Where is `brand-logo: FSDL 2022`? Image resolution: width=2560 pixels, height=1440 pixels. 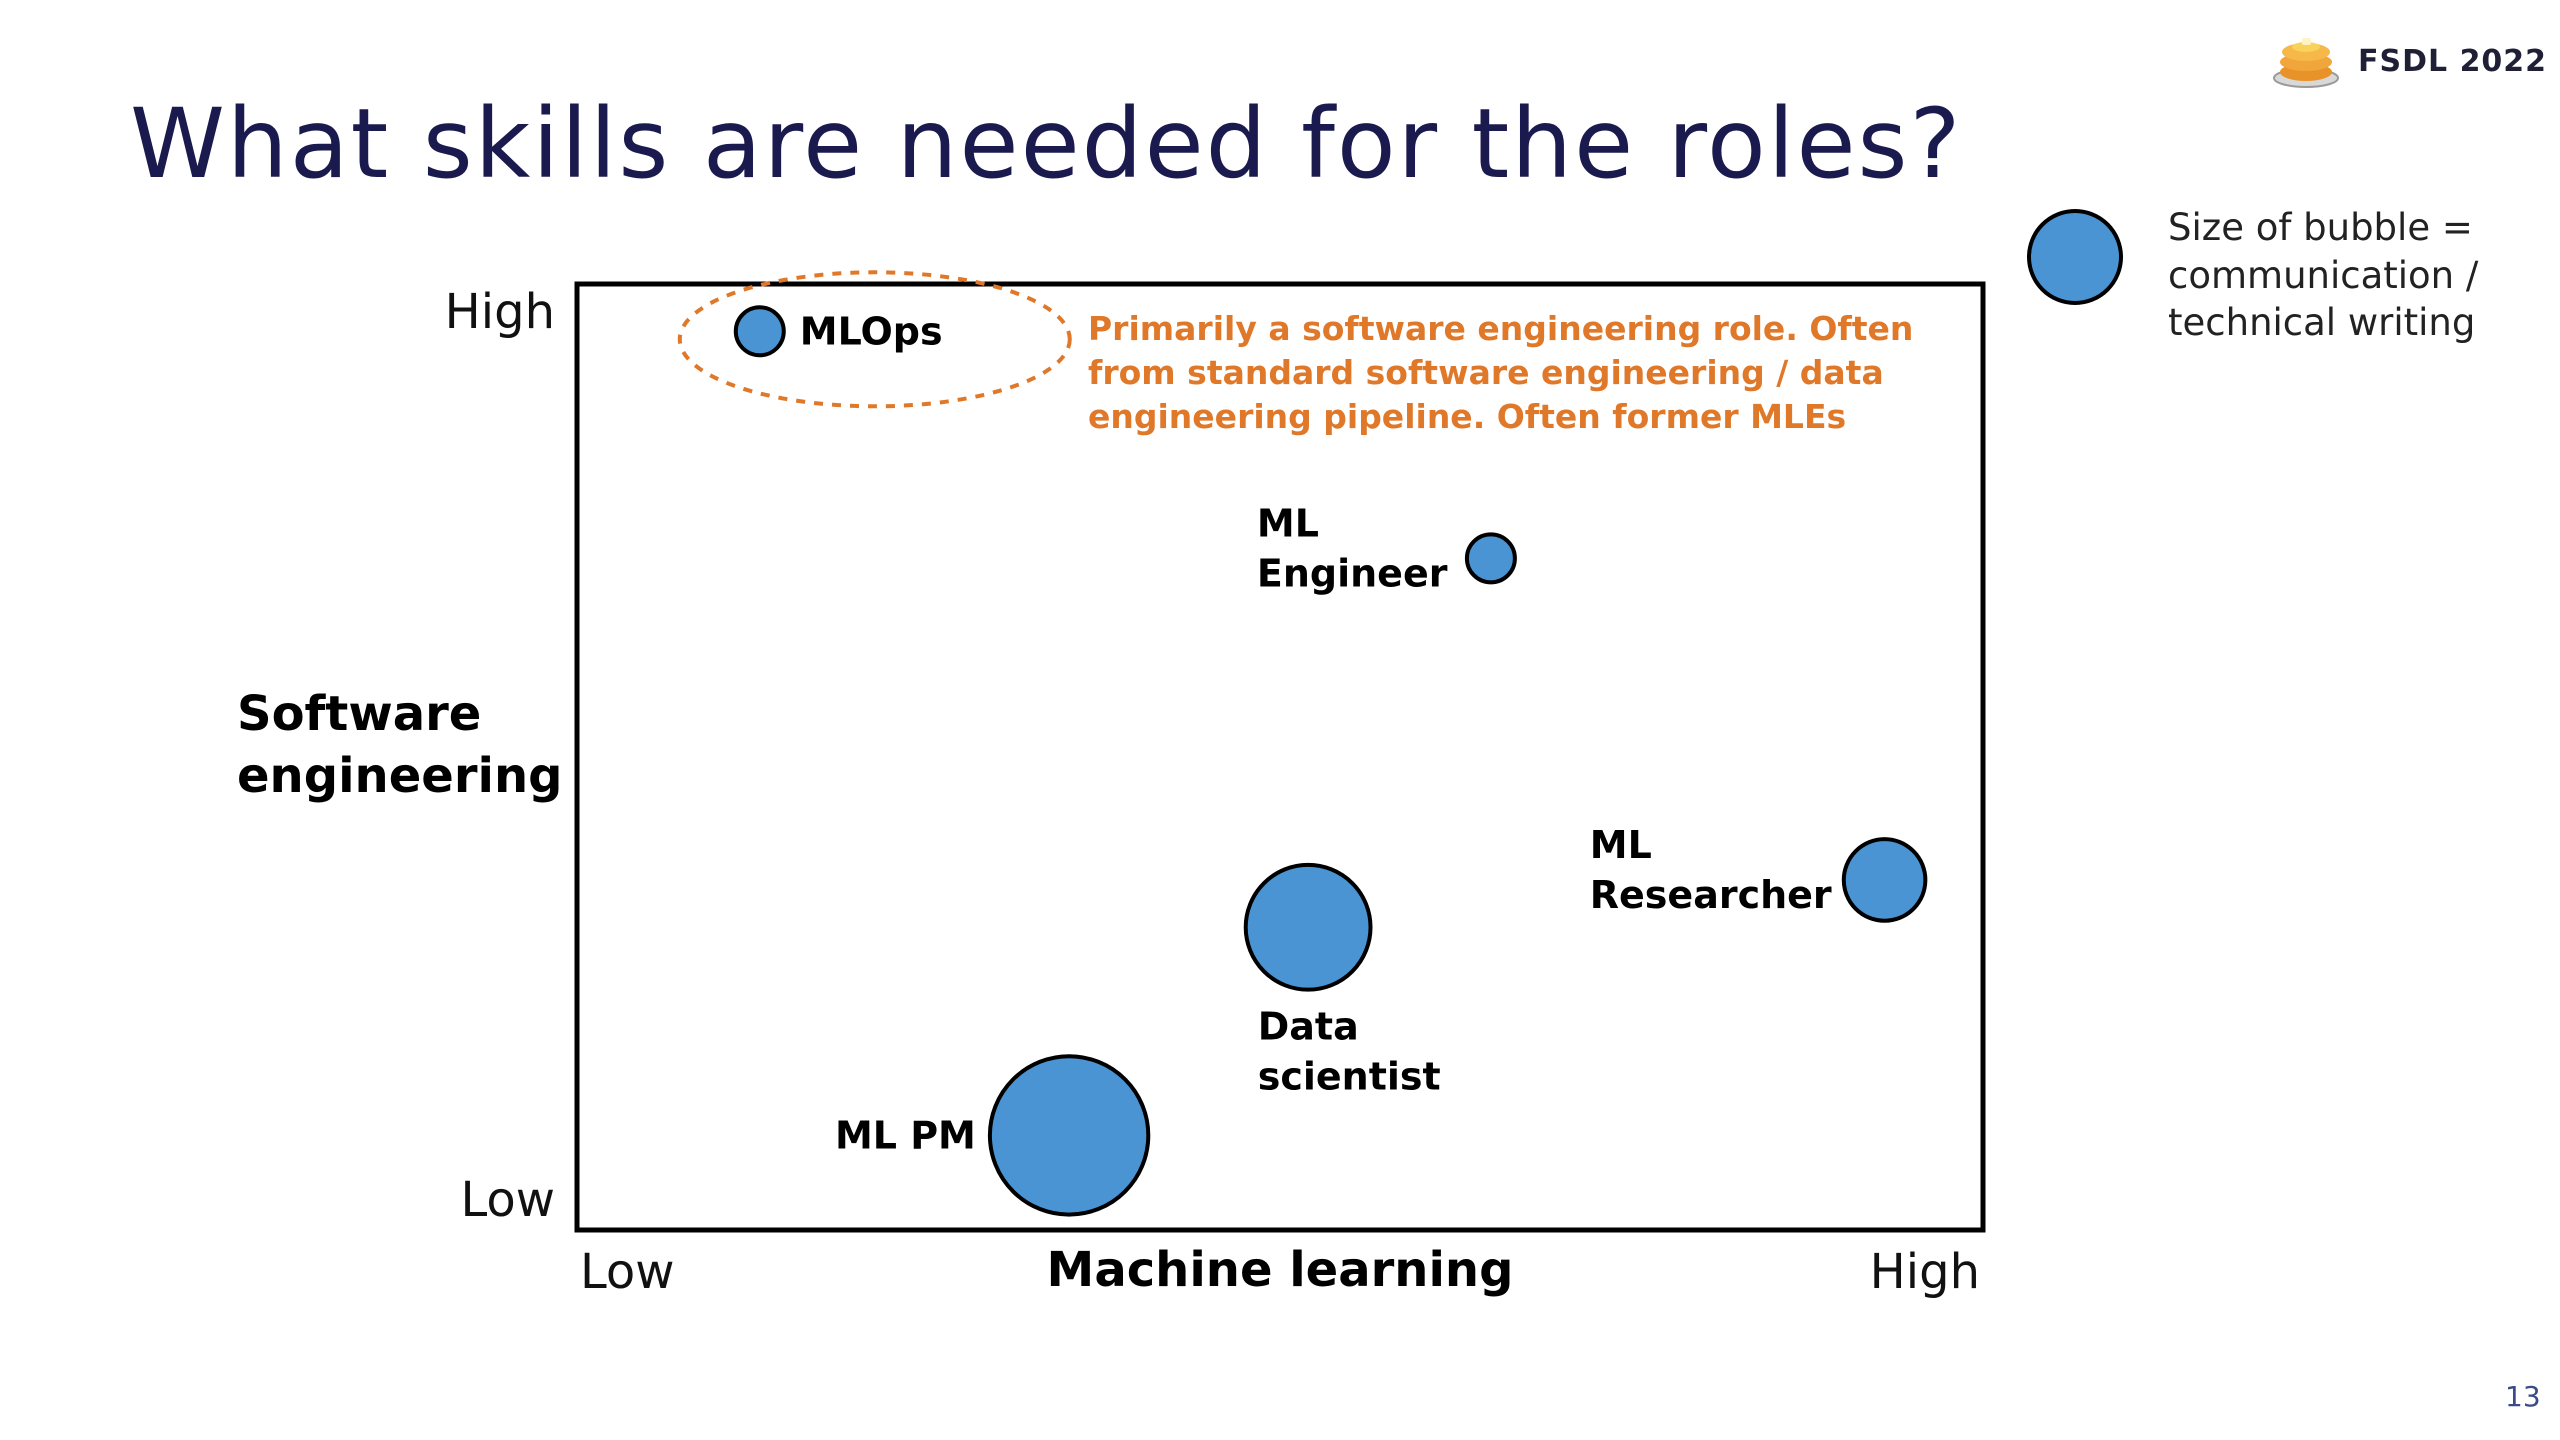 brand-logo: FSDL 2022 is located at coordinates (2408, 62).